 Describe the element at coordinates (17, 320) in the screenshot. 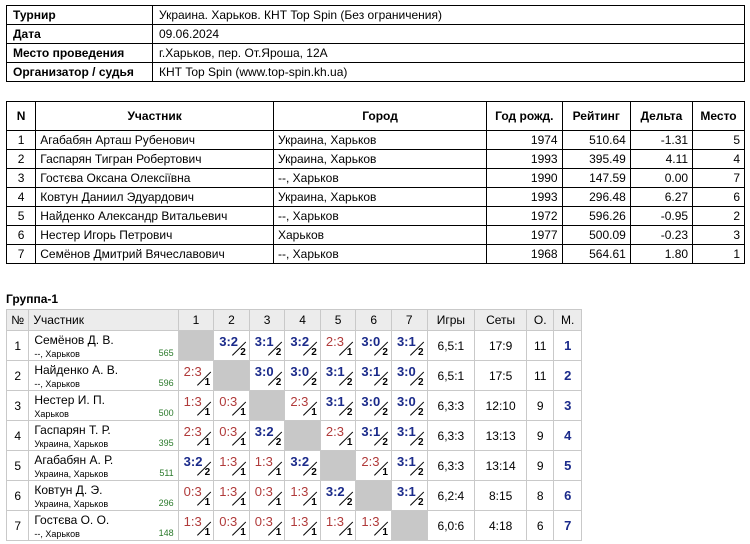

I see `group-header-num: №` at that location.